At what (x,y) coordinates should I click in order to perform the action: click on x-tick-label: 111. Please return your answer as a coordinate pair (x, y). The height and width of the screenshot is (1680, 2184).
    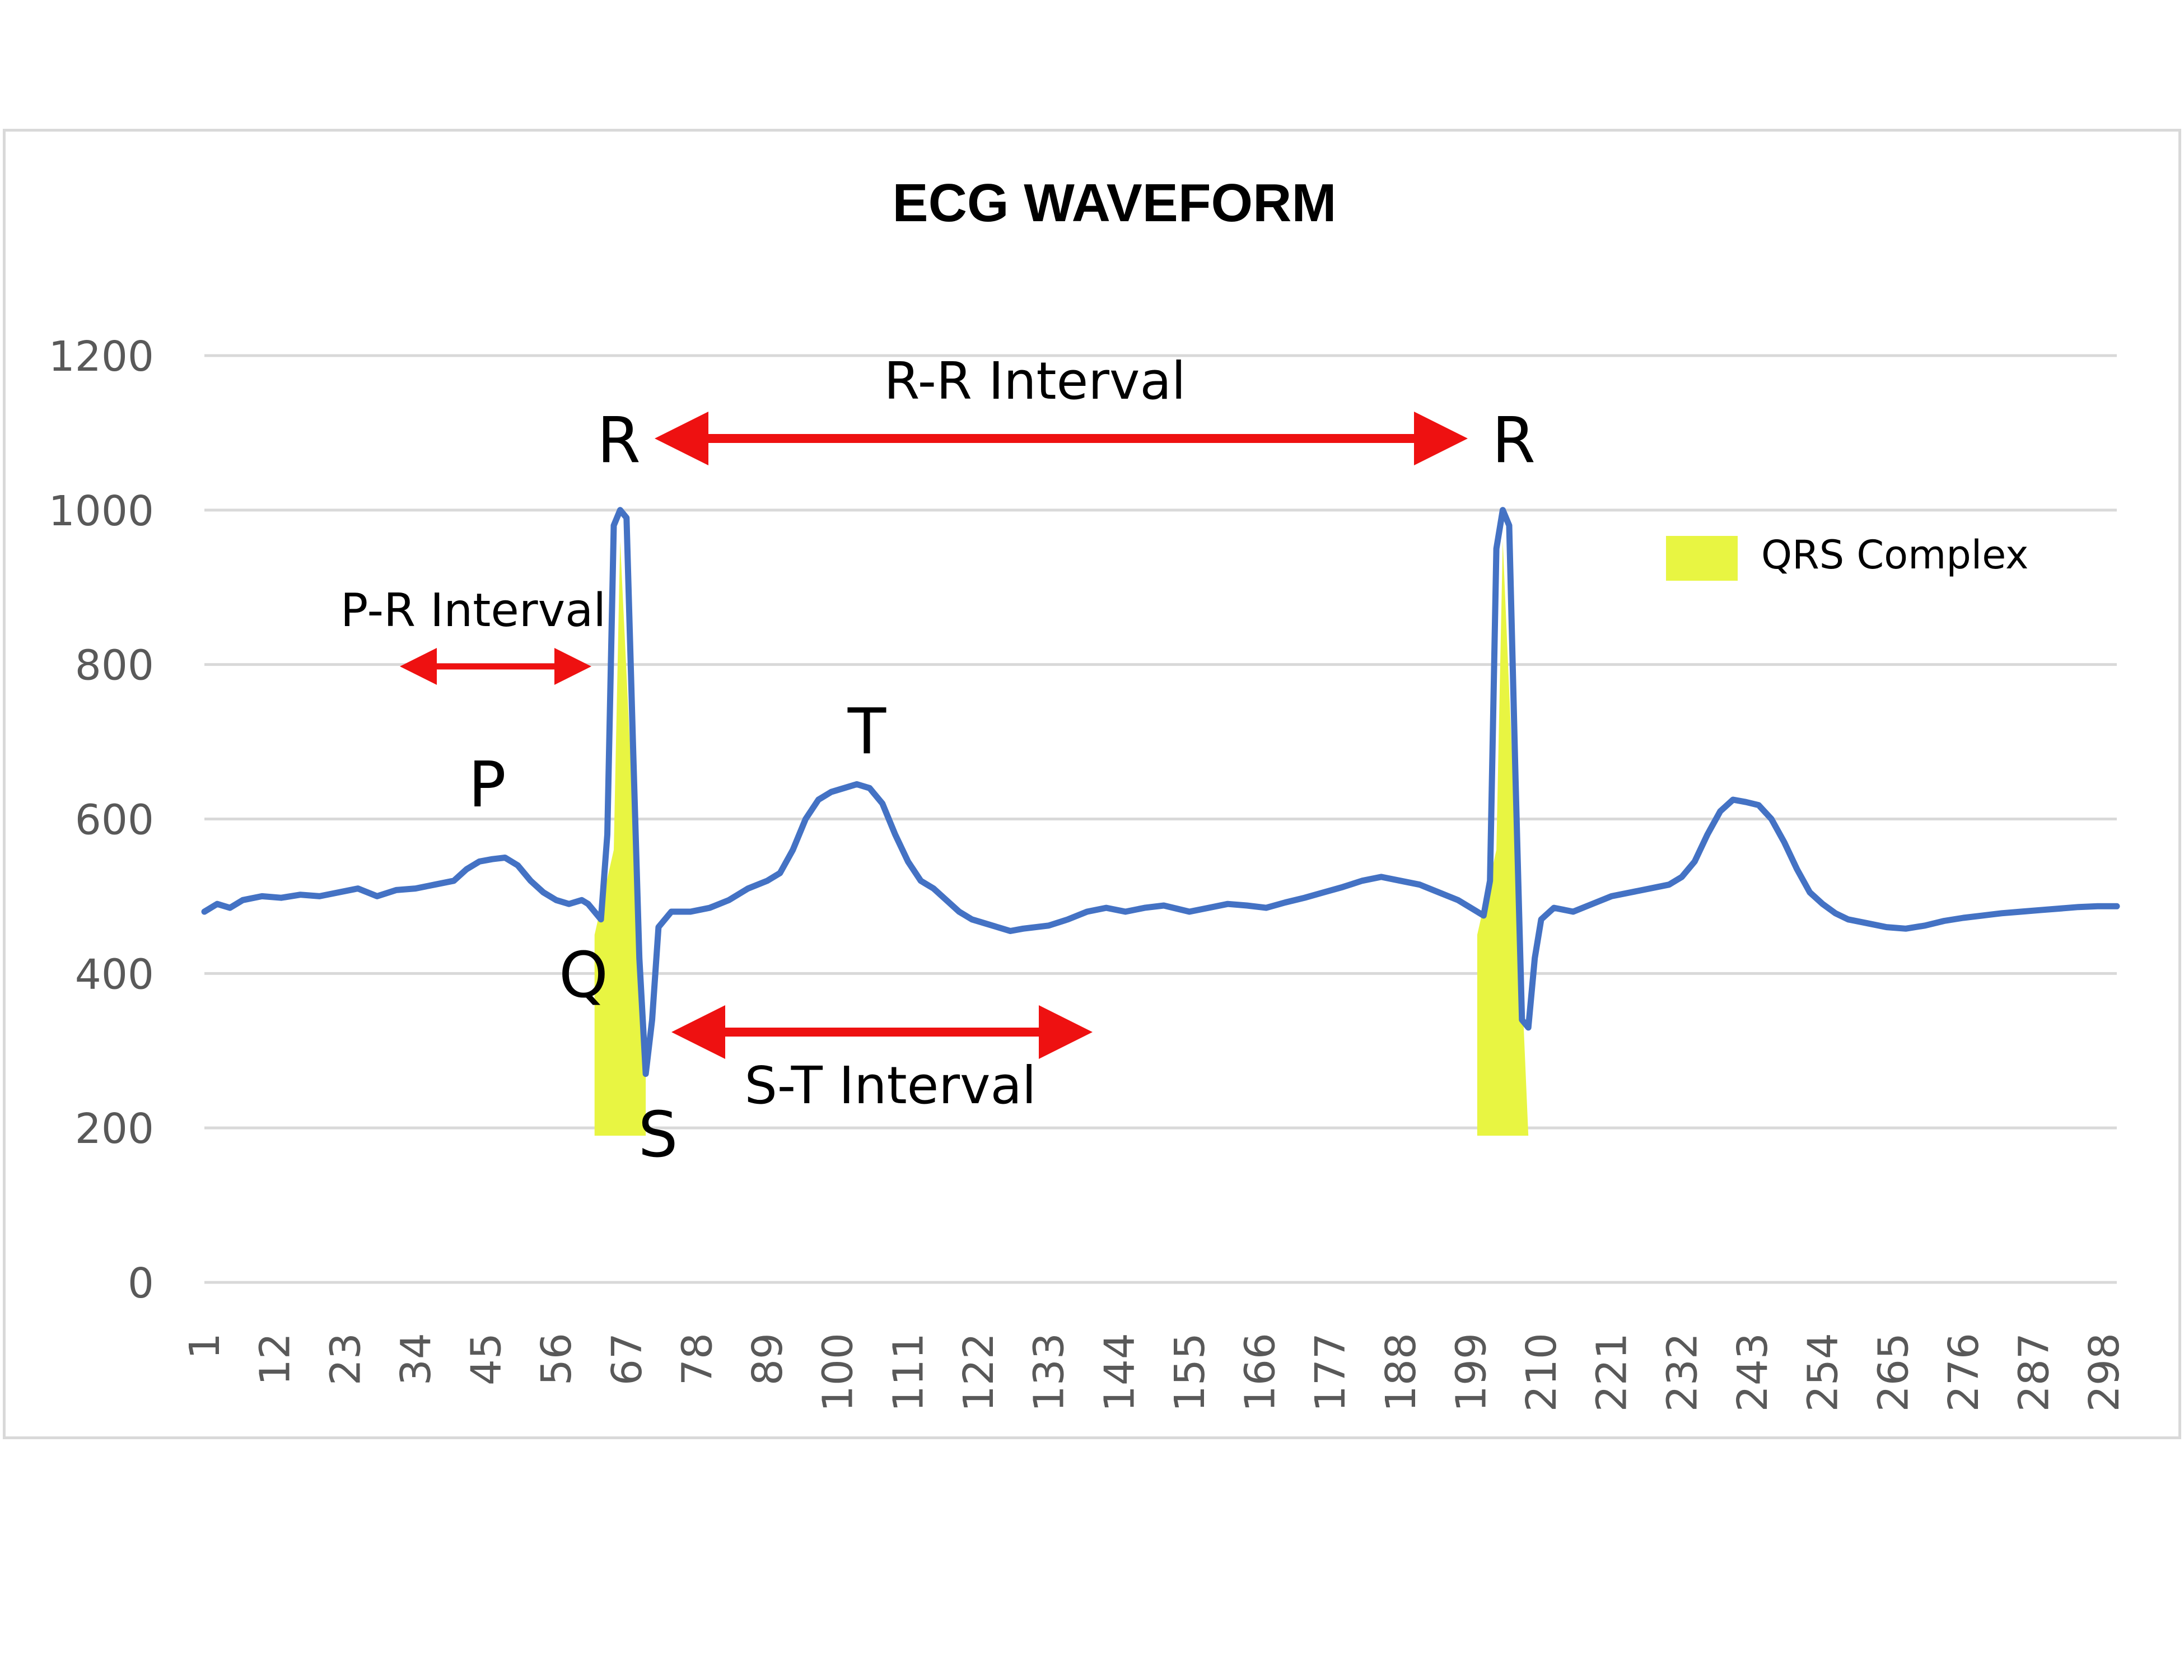
    Looking at the image, I should click on (908, 1373).